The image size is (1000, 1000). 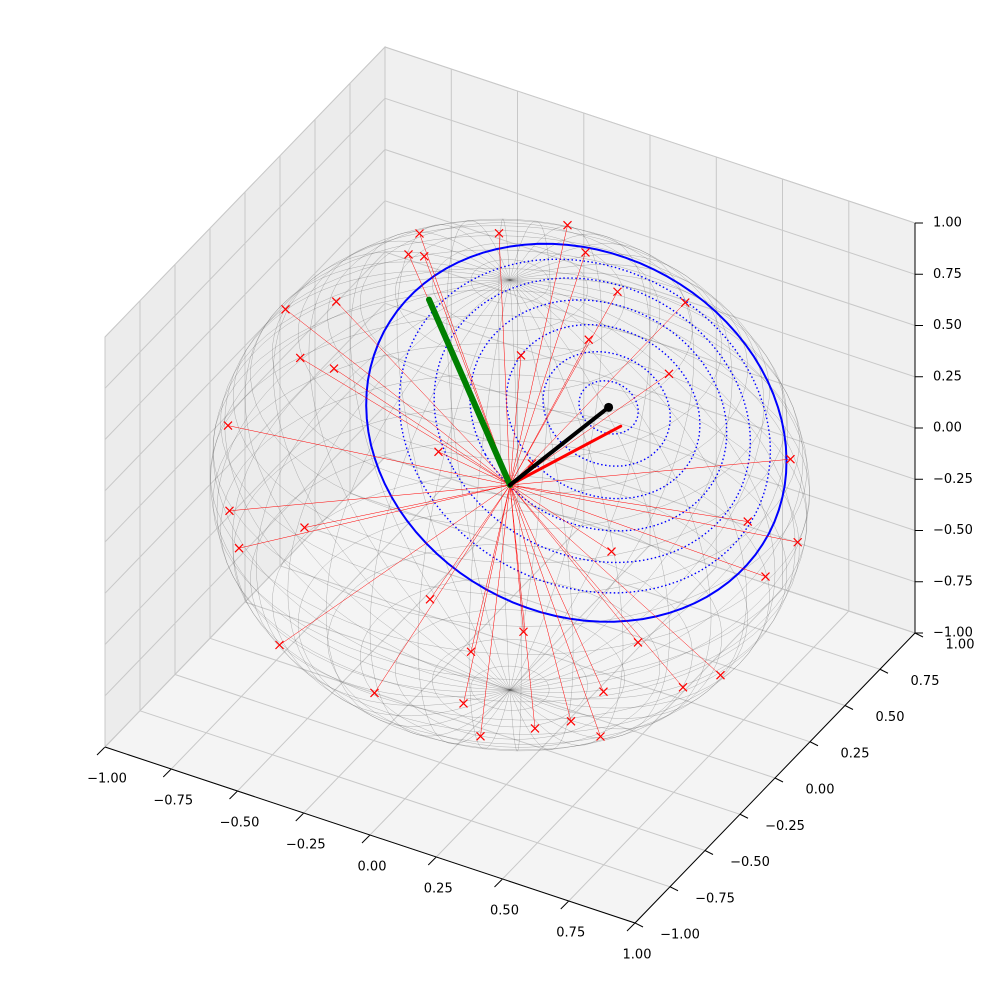 I want to click on z-tick-label: 0.75, so click(x=947, y=274).